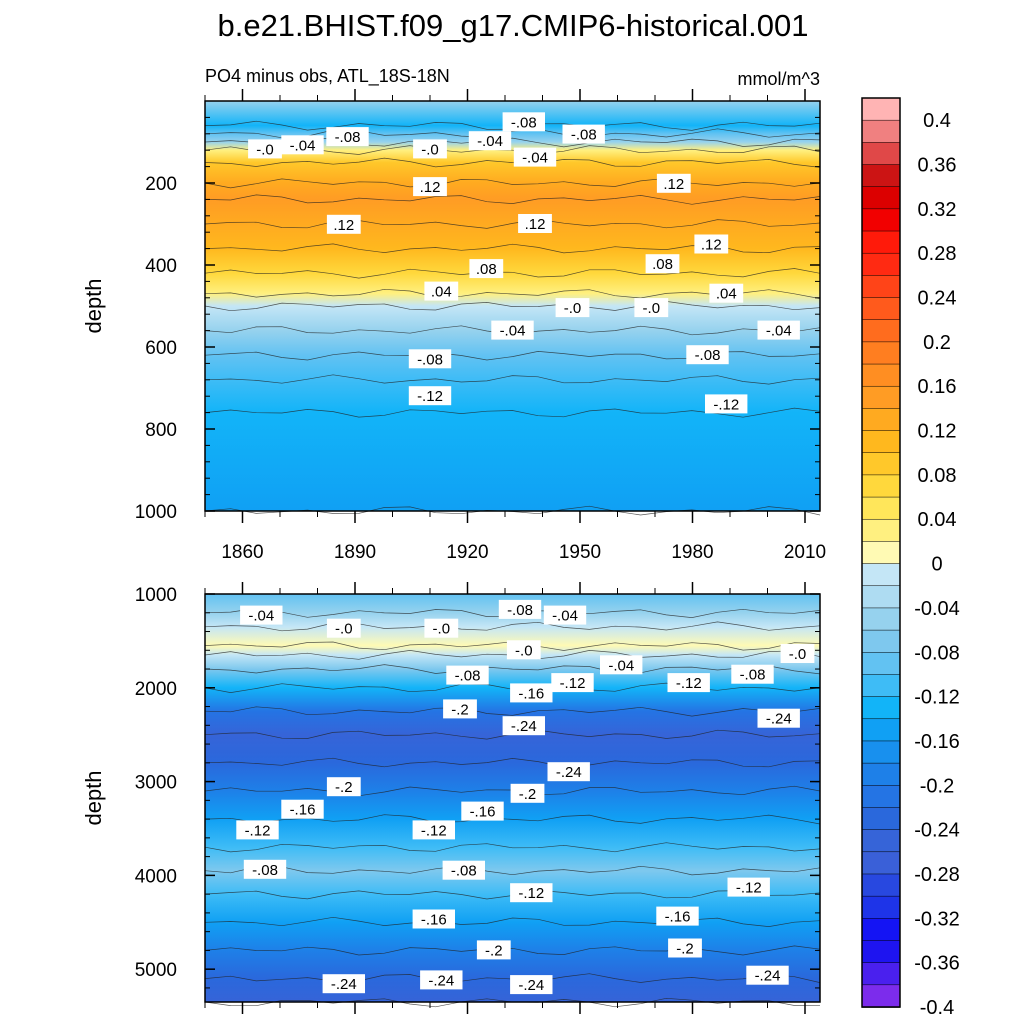 The width and height of the screenshot is (1024, 1024). Describe the element at coordinates (265, 149) in the screenshot. I see `upper-contour-label: -.0` at that location.